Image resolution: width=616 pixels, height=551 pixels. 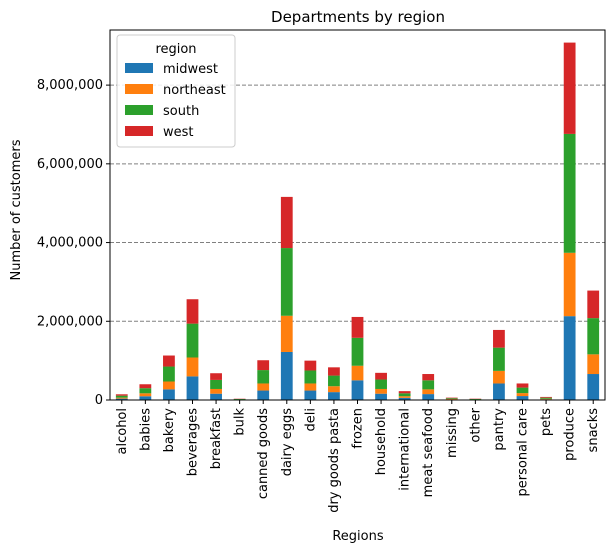 What do you see at coordinates (216, 376) in the screenshot?
I see `bar-west-breakfast` at bounding box center [216, 376].